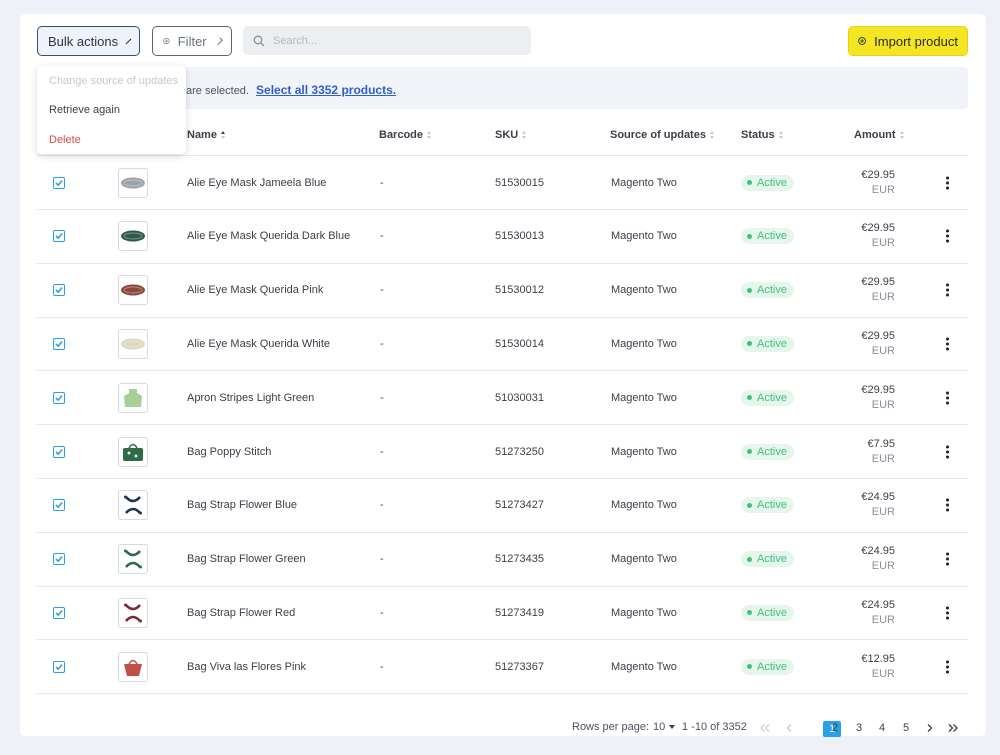  What do you see at coordinates (519, 182) in the screenshot?
I see `product-sku: 51530015` at bounding box center [519, 182].